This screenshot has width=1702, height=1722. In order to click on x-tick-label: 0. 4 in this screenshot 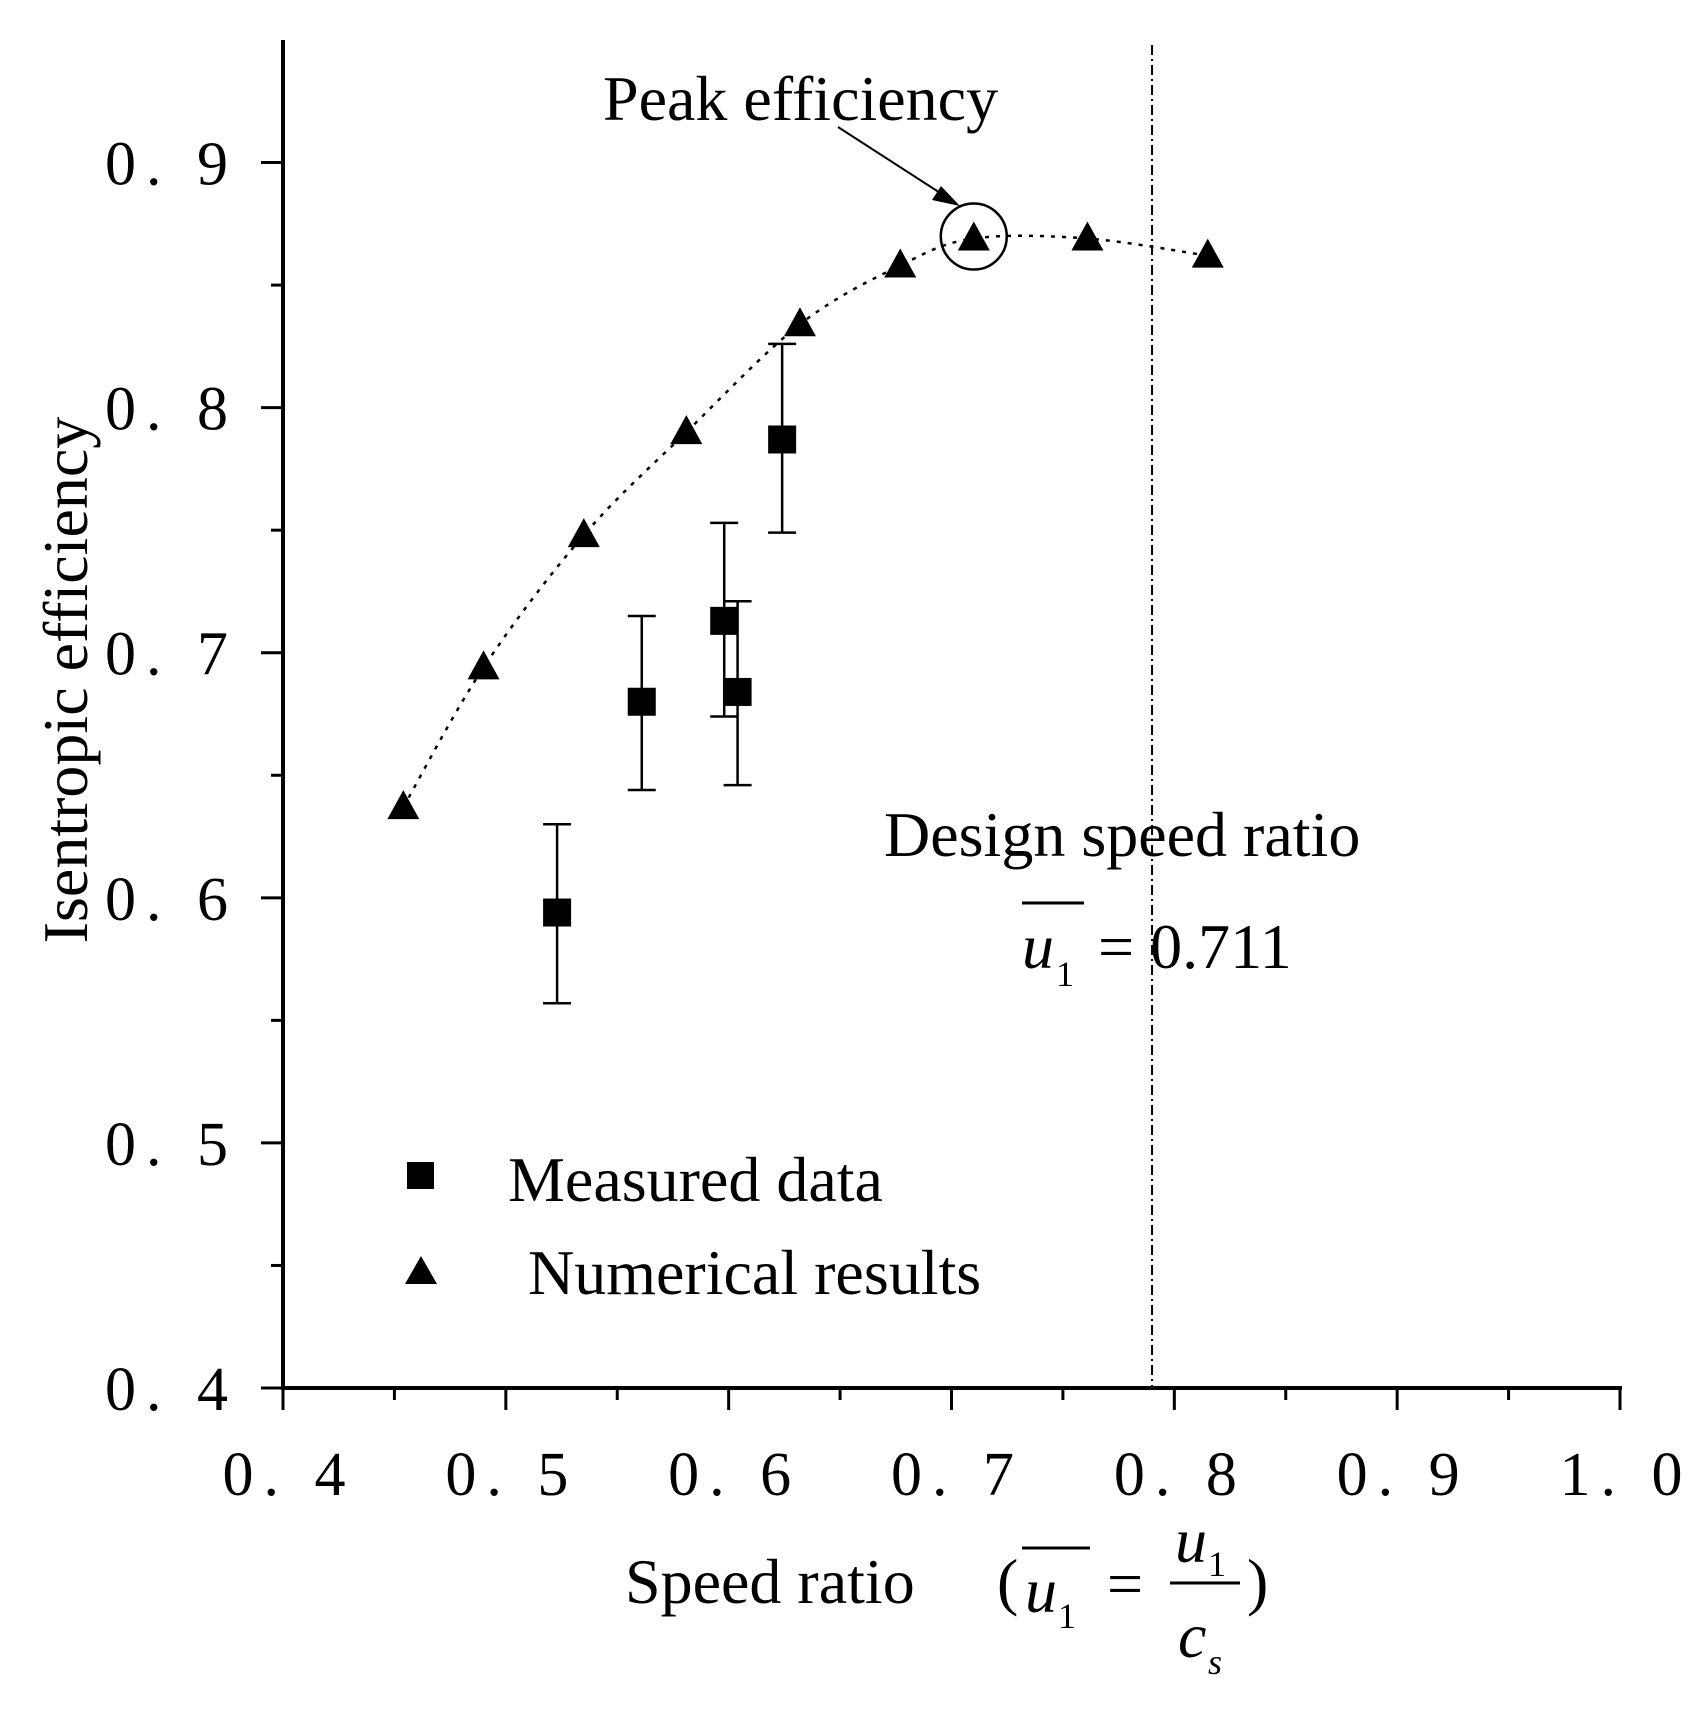, I will do `click(289, 1475)`.